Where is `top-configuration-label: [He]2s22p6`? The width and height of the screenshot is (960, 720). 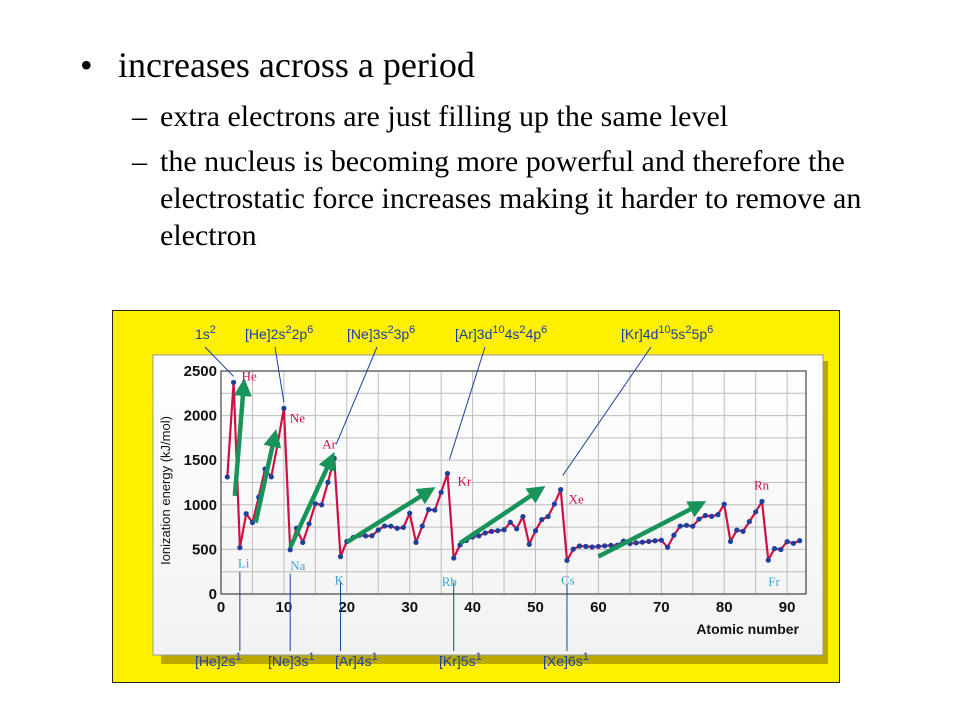
top-configuration-label: [He]2s22p6 is located at coordinates (279, 333).